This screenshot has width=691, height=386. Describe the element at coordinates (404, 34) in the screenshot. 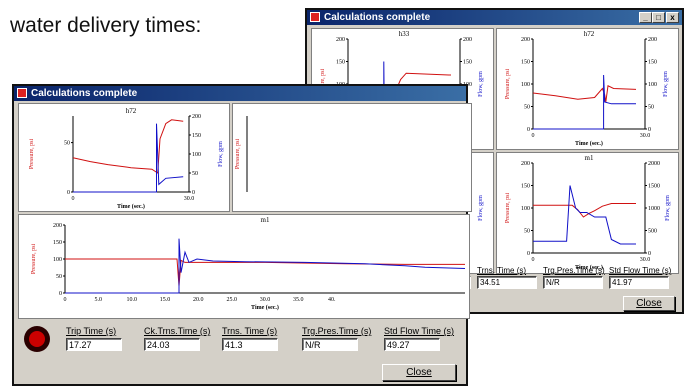

I see `chart-title: h33` at that location.